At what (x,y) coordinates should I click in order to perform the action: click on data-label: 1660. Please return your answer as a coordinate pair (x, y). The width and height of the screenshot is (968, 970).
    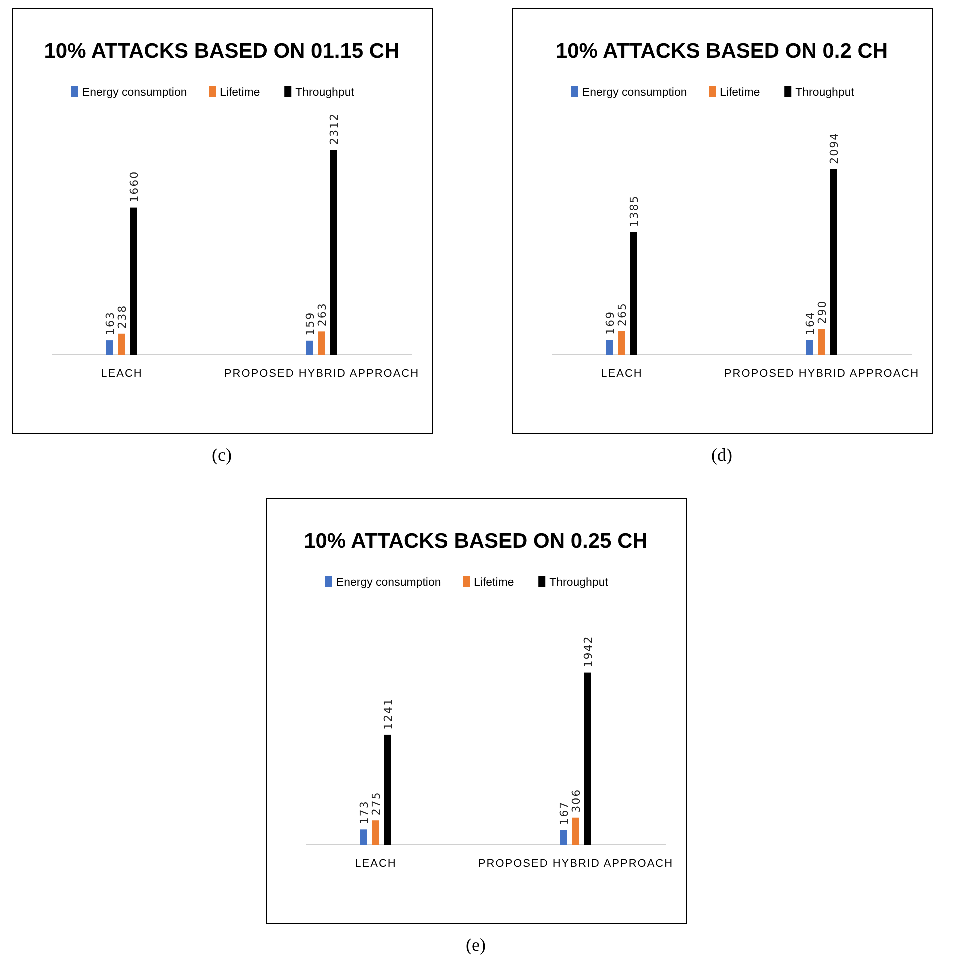
    Looking at the image, I should click on (134, 186).